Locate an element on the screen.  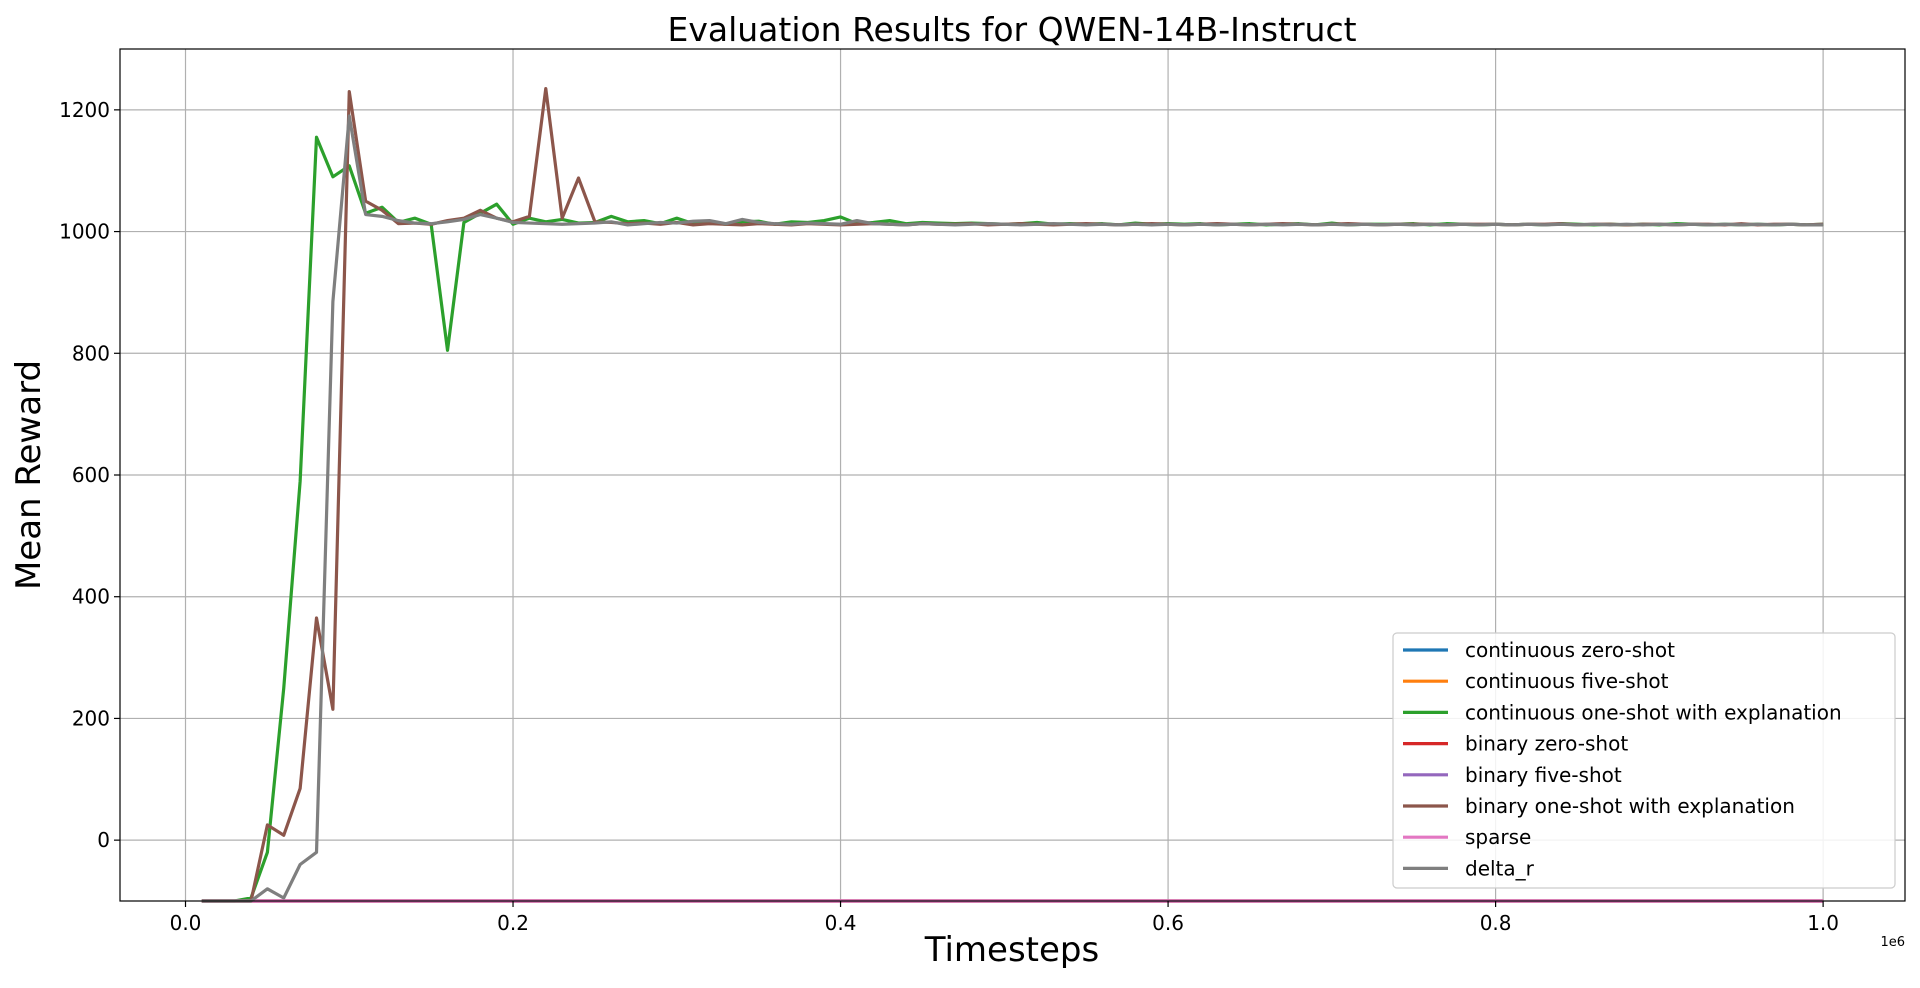
x-tick-label: 0.8 is located at coordinates (1496, 923).